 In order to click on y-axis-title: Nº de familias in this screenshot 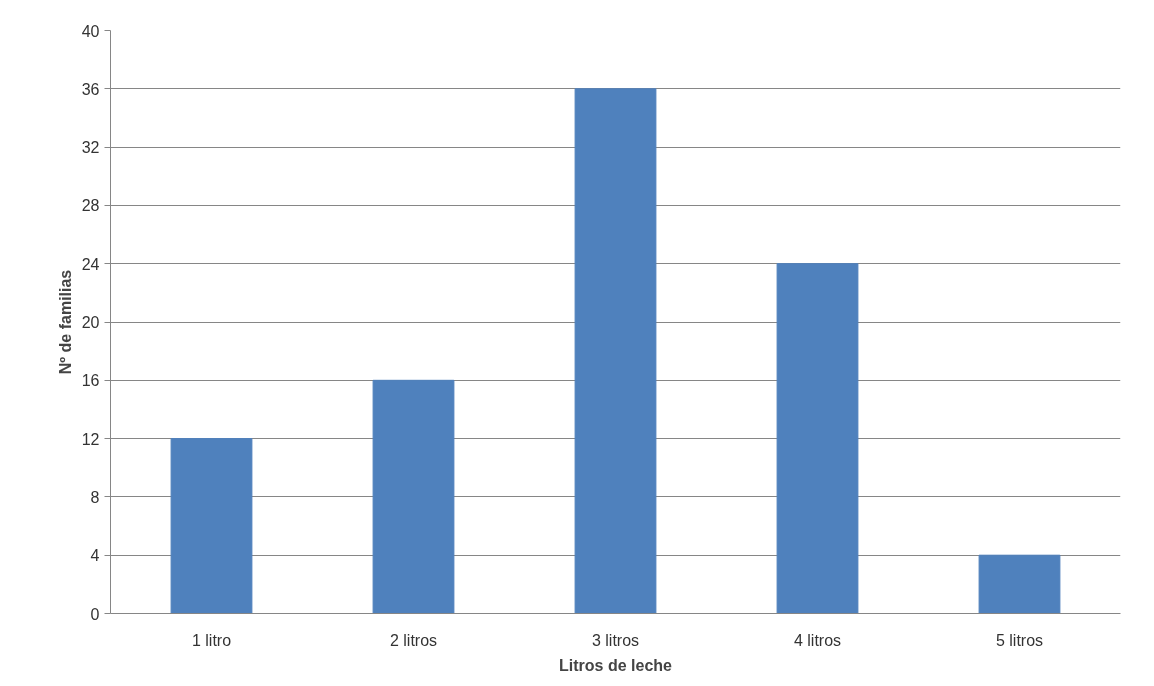, I will do `click(65, 322)`.